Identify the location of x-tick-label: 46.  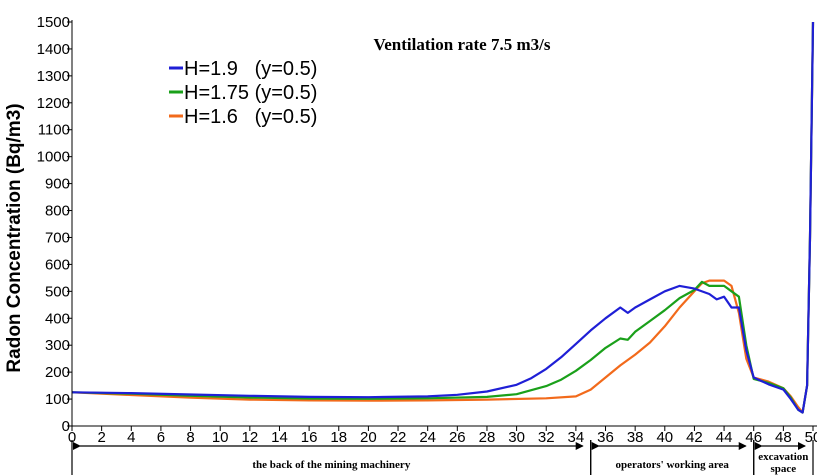
(753, 437).